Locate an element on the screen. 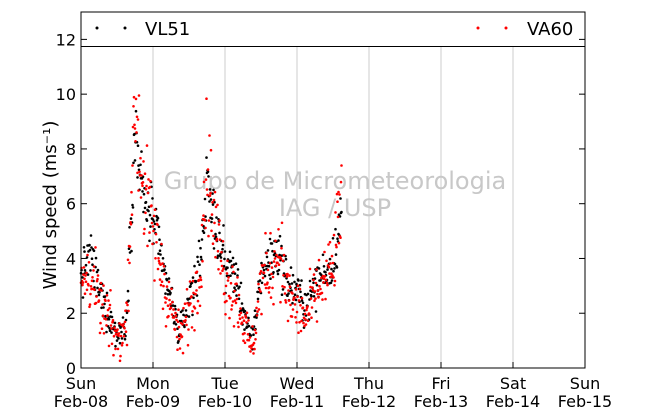  x-tick-label-day: Mon is located at coordinates (153, 383).